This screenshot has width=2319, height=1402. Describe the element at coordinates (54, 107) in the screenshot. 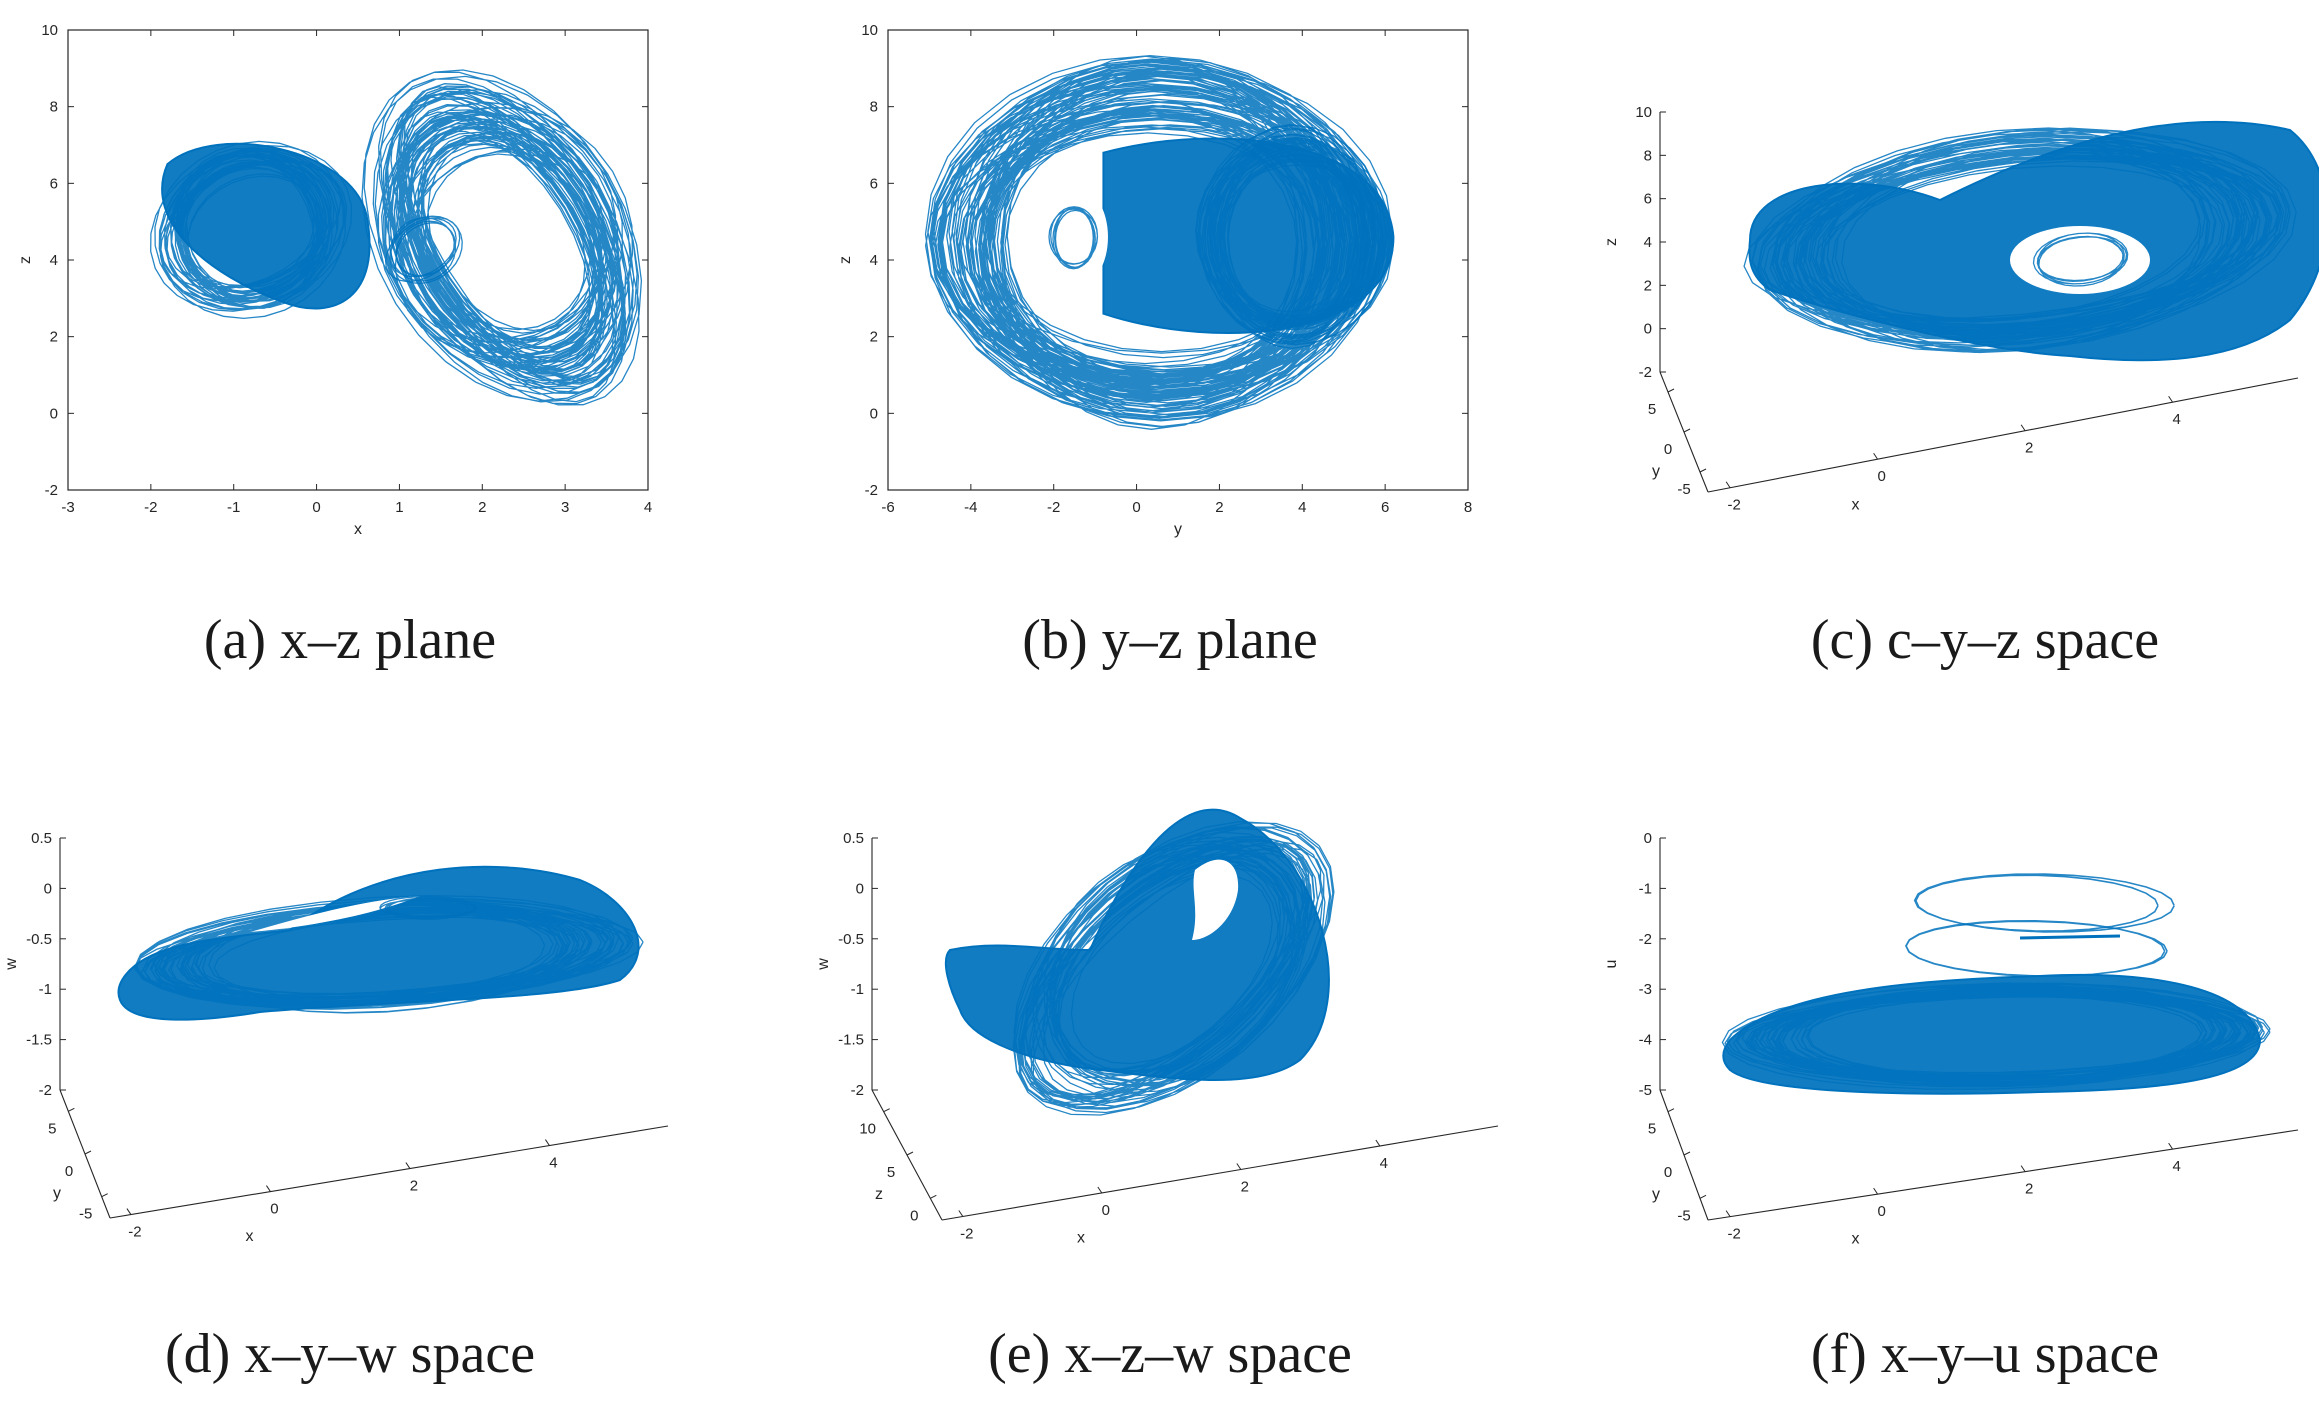

I see `y-tick-label: 8` at that location.